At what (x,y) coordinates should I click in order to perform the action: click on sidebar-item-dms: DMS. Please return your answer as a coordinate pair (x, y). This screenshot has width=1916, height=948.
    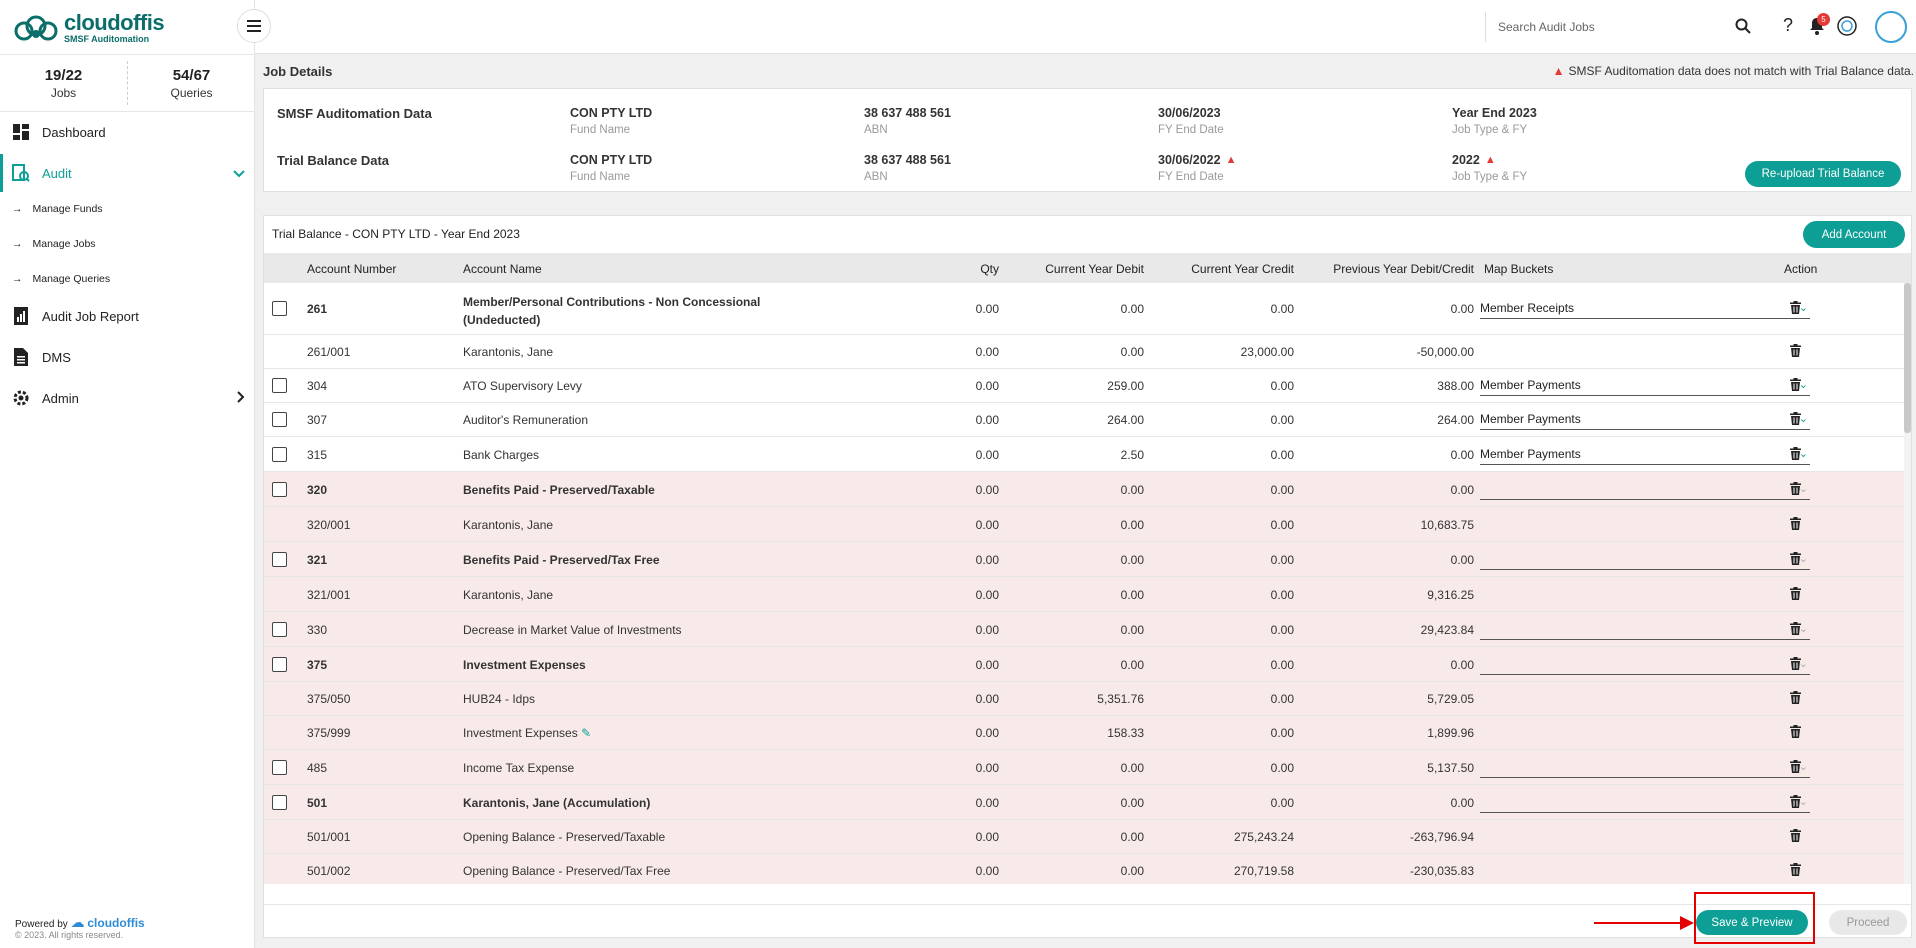
    Looking at the image, I should click on (127, 357).